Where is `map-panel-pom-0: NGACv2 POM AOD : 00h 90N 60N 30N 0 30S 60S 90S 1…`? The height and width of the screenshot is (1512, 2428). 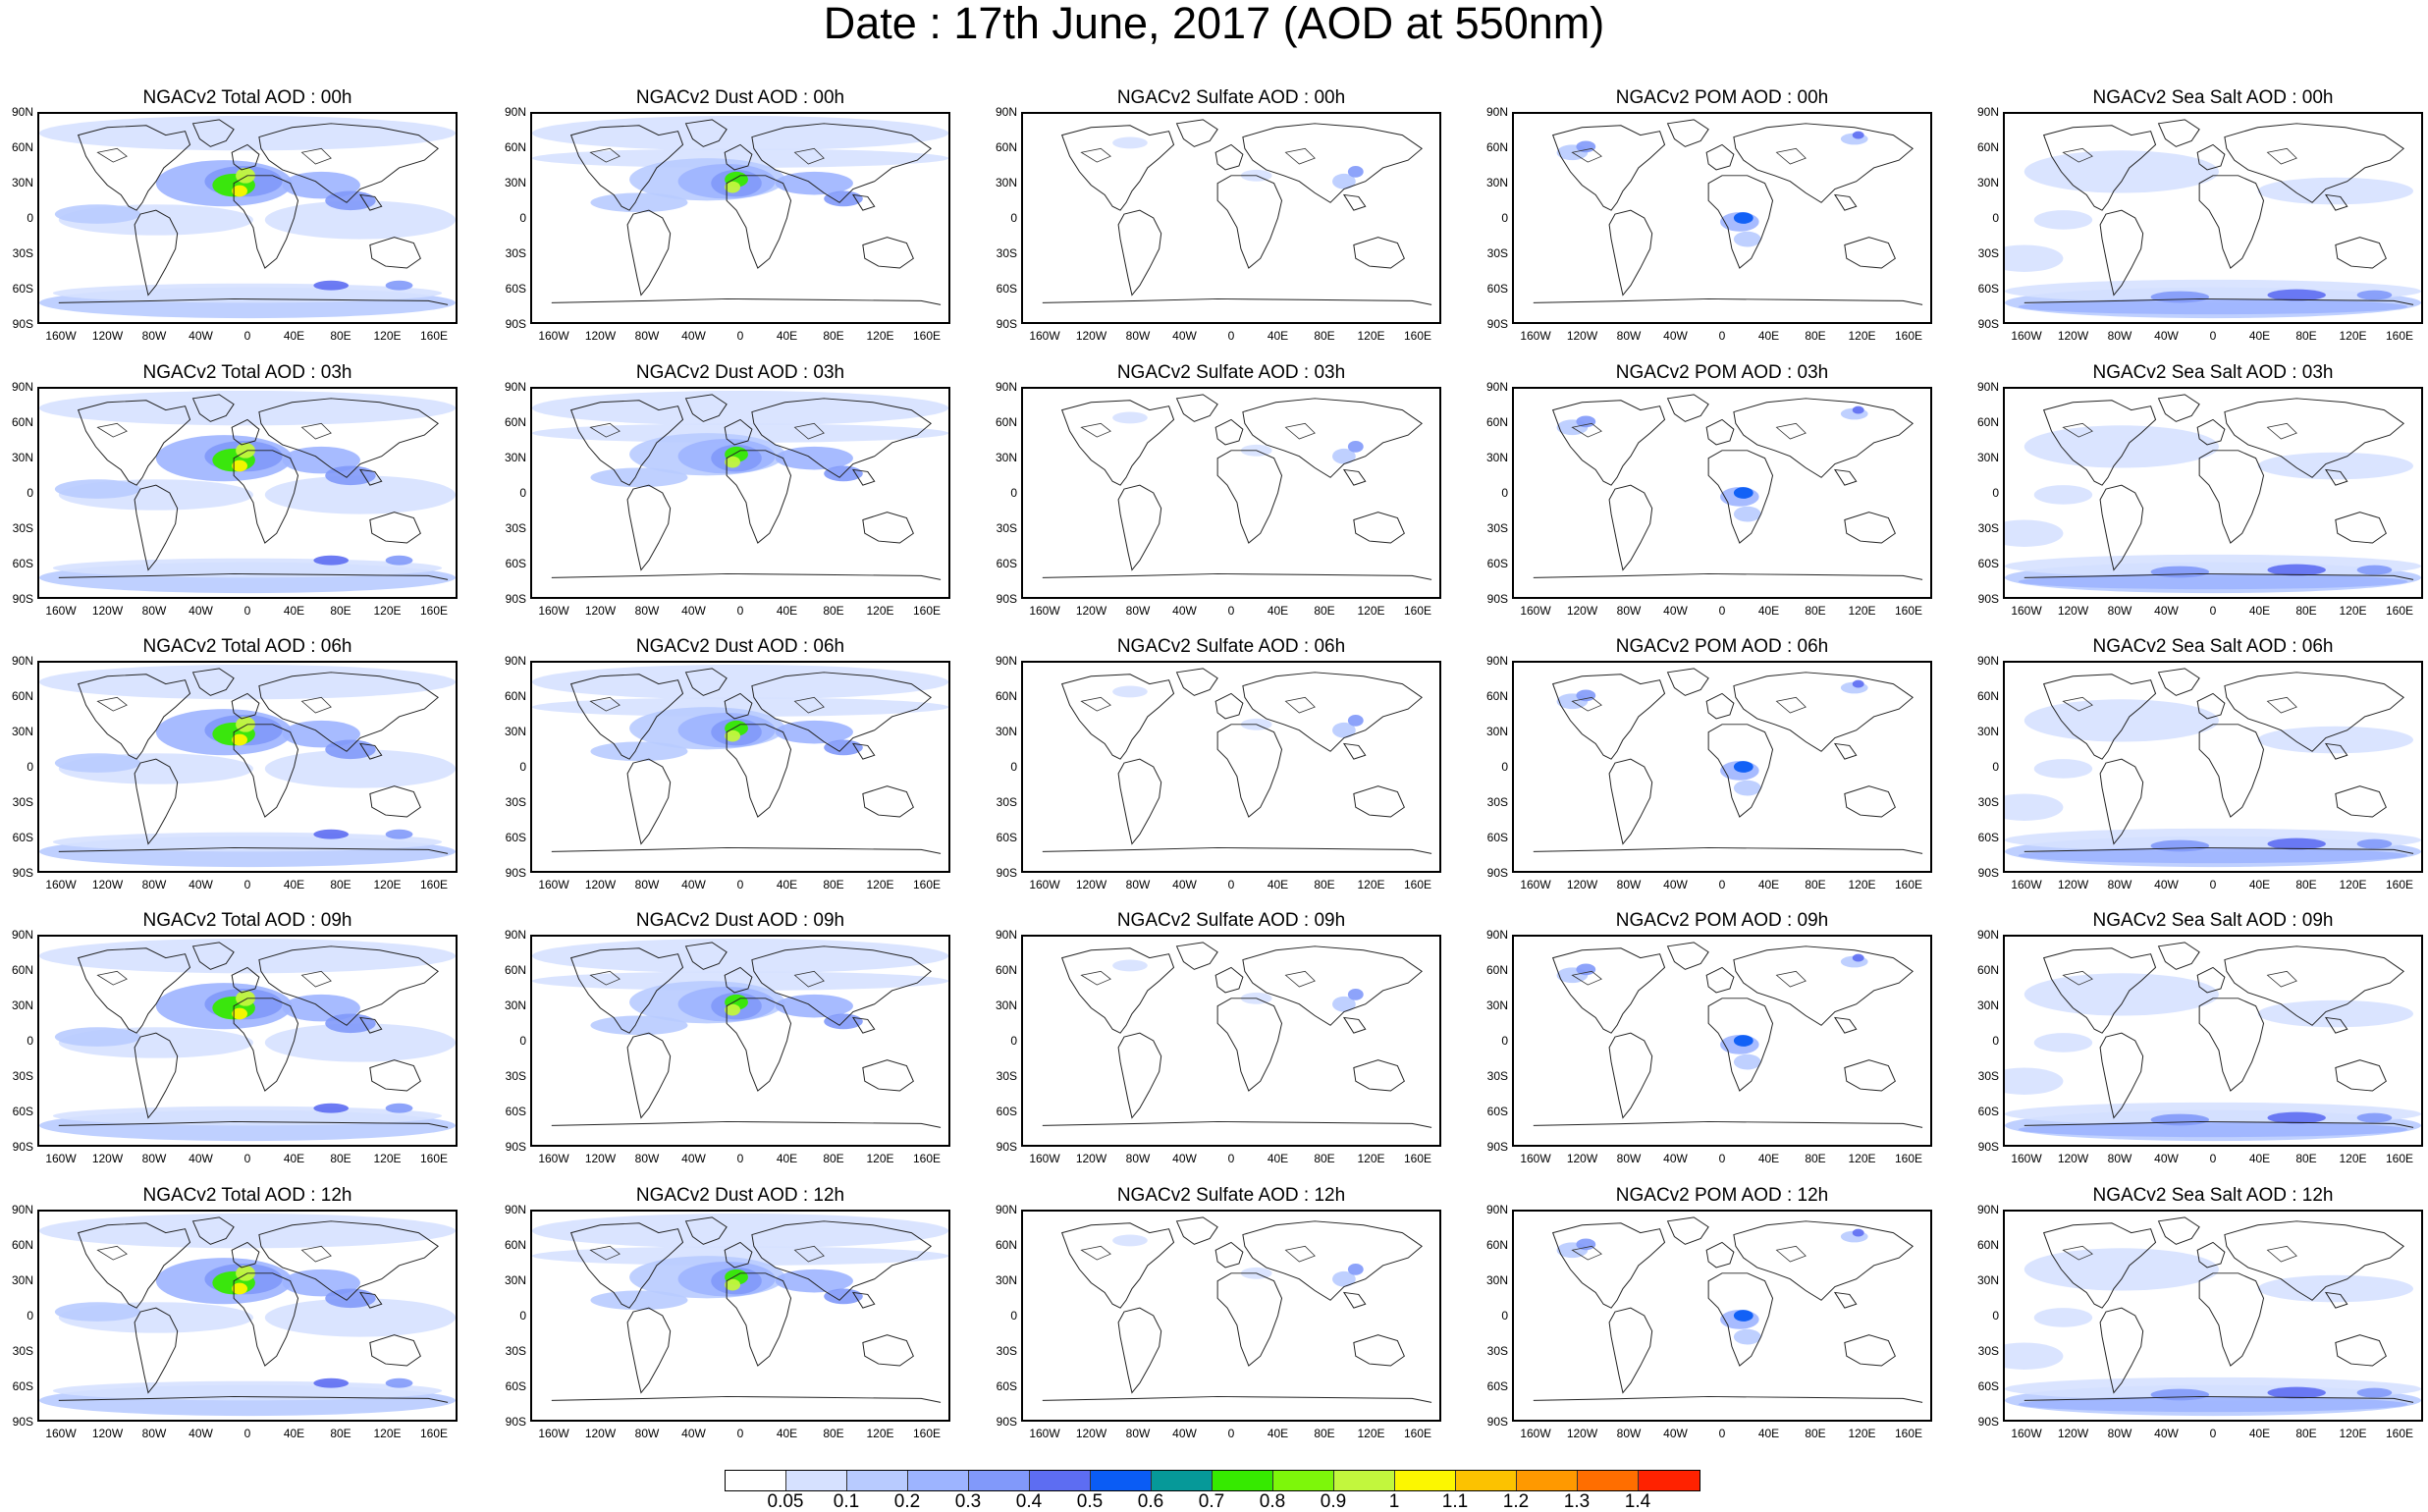 map-panel-pom-0: NGACv2 POM AOD : 00h 90N 60N 30N 0 30S 60S 90S 1… is located at coordinates (1722, 220).